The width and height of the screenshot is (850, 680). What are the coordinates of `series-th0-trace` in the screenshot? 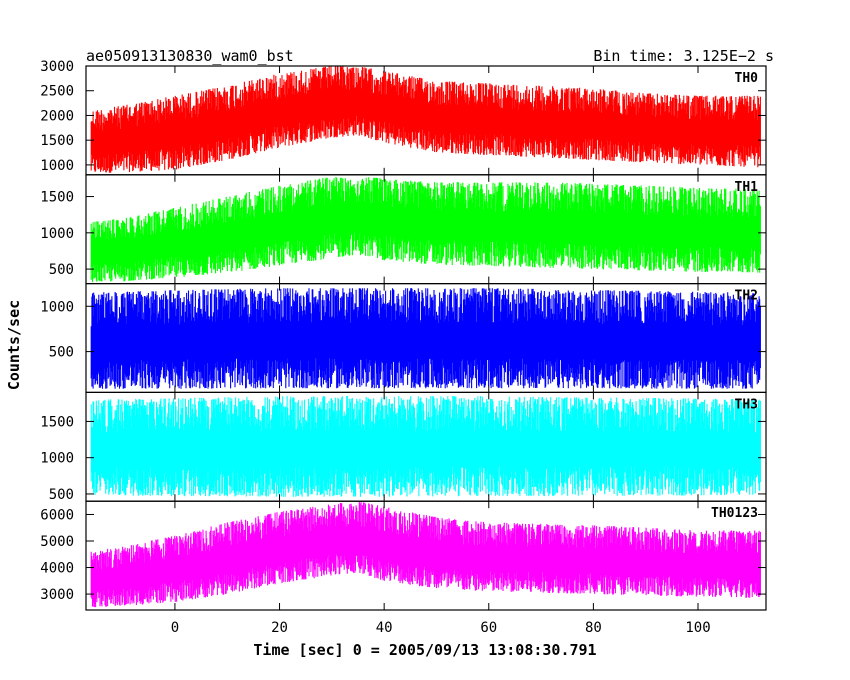 It's located at (425, 119).